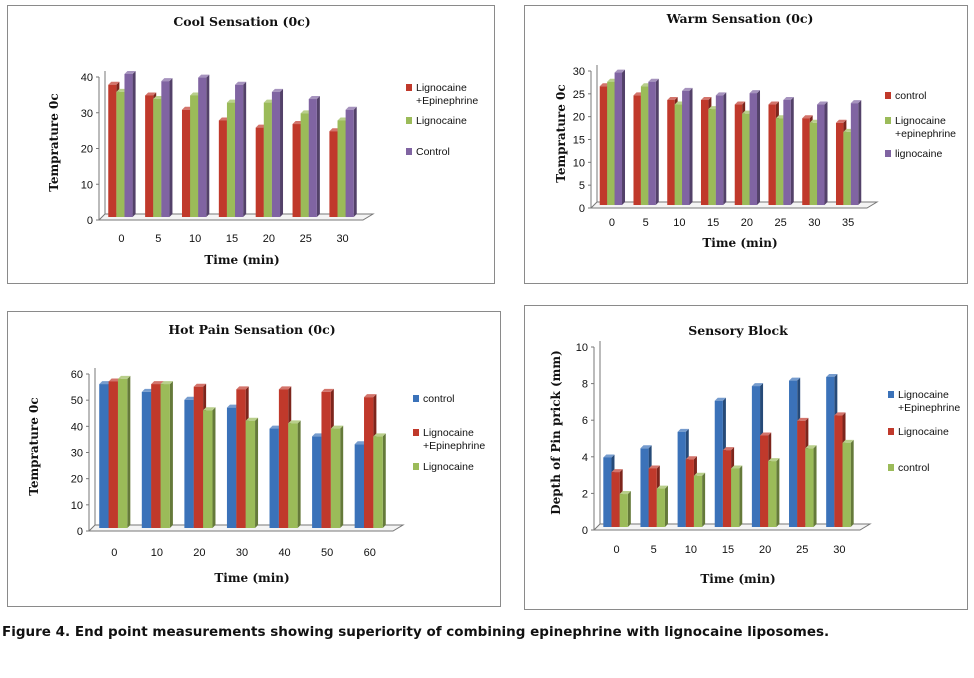 The height and width of the screenshot is (678, 974). Describe the element at coordinates (241, 21) in the screenshot. I see `chart-title: Cool Sensation (0c)` at that location.